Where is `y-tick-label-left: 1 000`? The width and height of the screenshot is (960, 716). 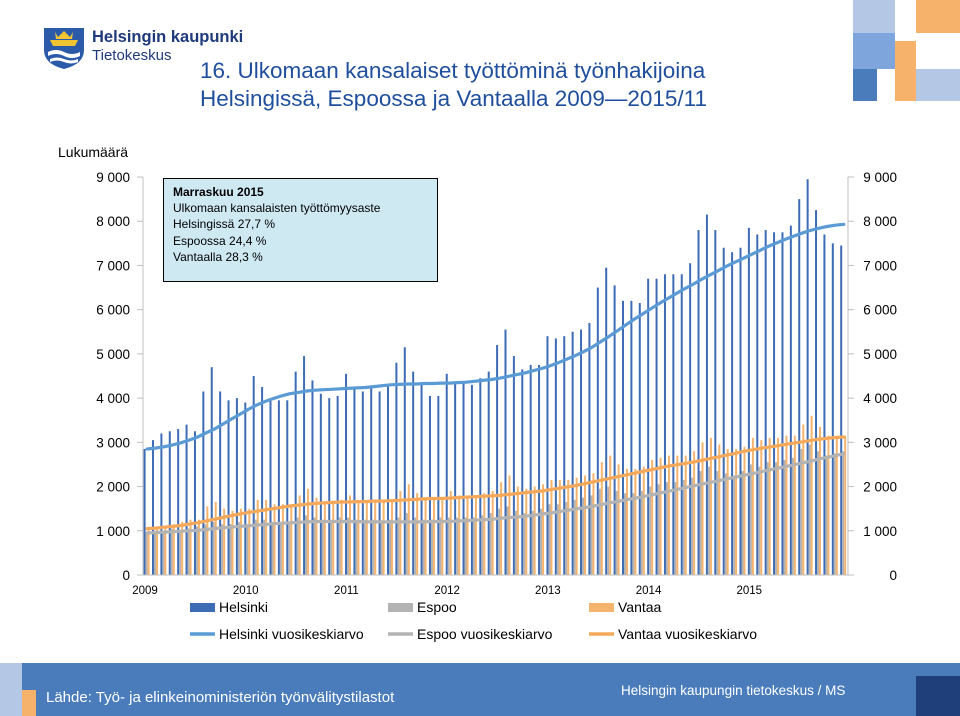 y-tick-label-left: 1 000 is located at coordinates (113, 531).